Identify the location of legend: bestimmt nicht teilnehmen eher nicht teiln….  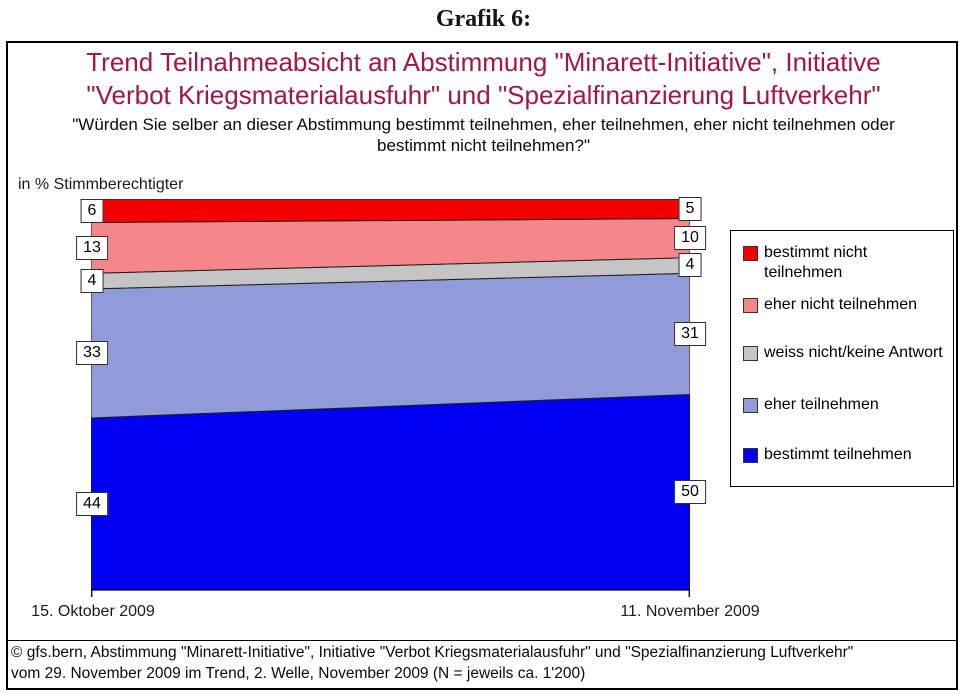
(842, 358).